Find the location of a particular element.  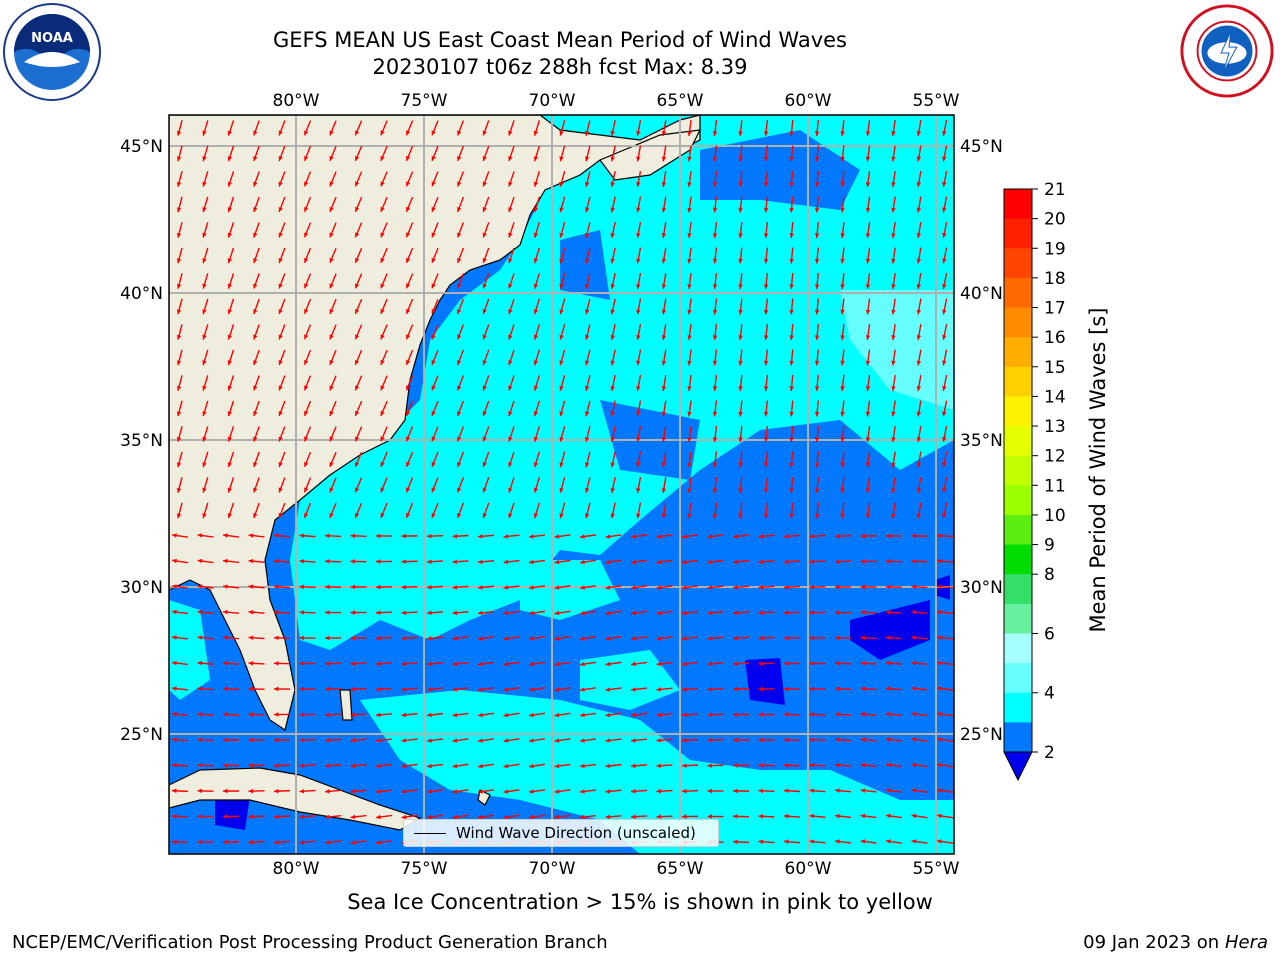

colorbar-tick-label: 18 is located at coordinates (1055, 279).